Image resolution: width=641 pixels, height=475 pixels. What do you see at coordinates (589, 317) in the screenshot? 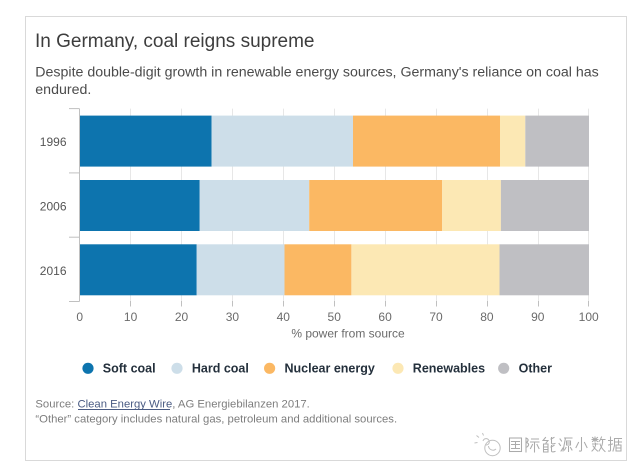
I see `svg-text: 100` at bounding box center [589, 317].